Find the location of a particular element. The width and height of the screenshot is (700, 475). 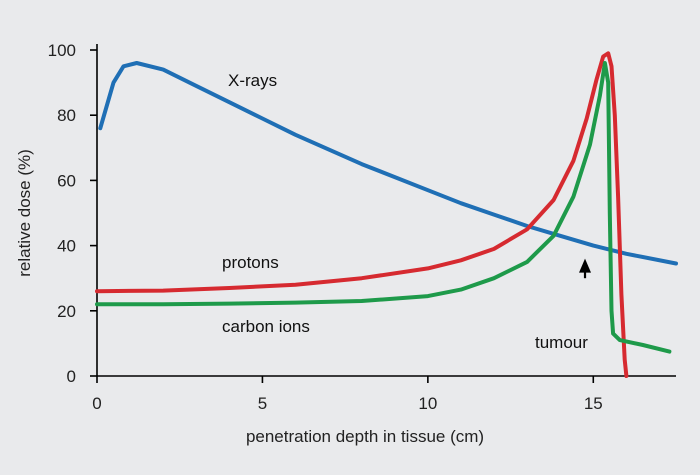

x-tick-label: 15 is located at coordinates (593, 403).